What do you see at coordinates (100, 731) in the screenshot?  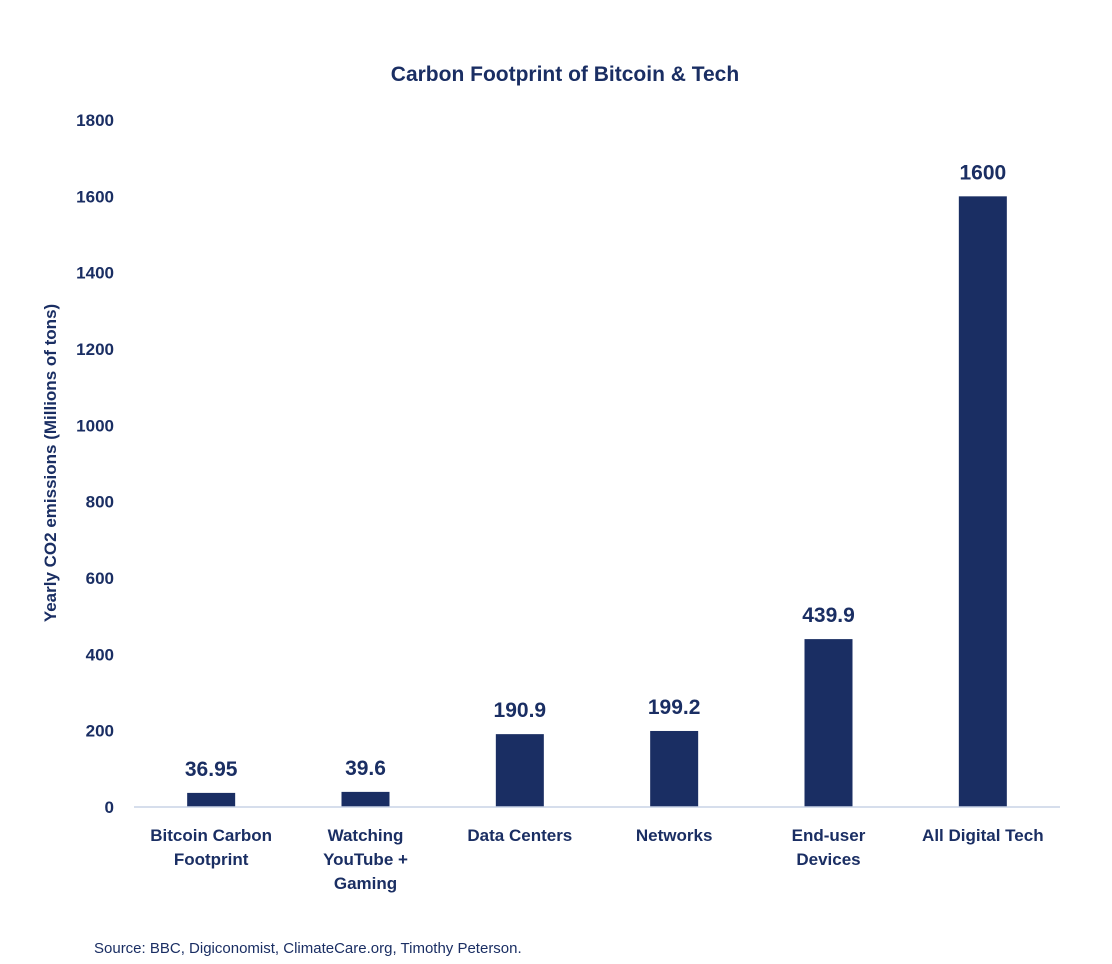 I see `y-tick-label: 200` at bounding box center [100, 731].